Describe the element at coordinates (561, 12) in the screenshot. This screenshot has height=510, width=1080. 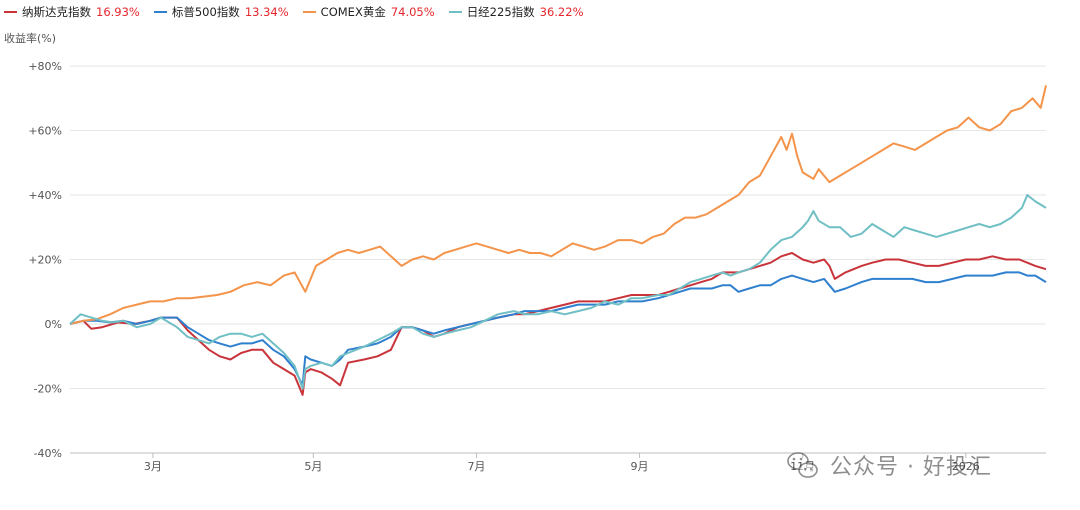
I see `legend-return-nikkei225: 36.22%` at that location.